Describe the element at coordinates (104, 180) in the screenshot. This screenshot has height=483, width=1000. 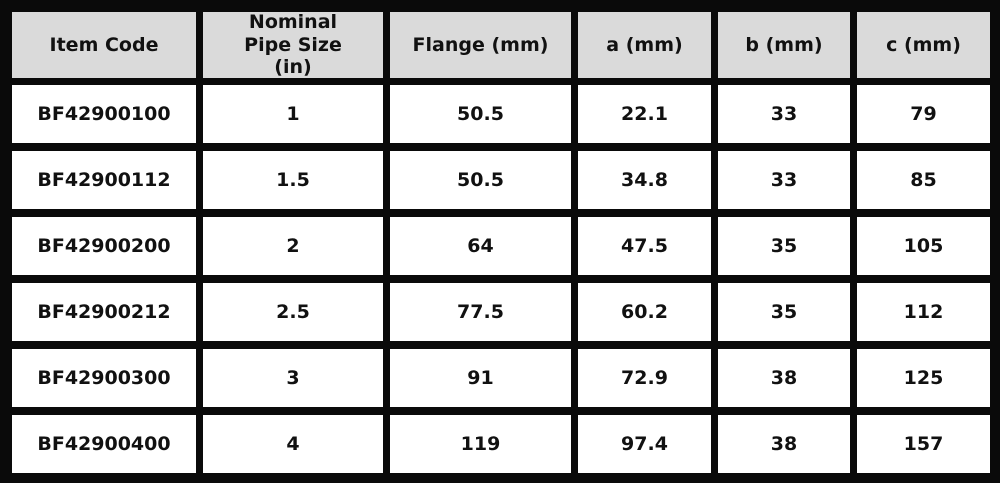
I see `table-cell: BF42900112` at that location.